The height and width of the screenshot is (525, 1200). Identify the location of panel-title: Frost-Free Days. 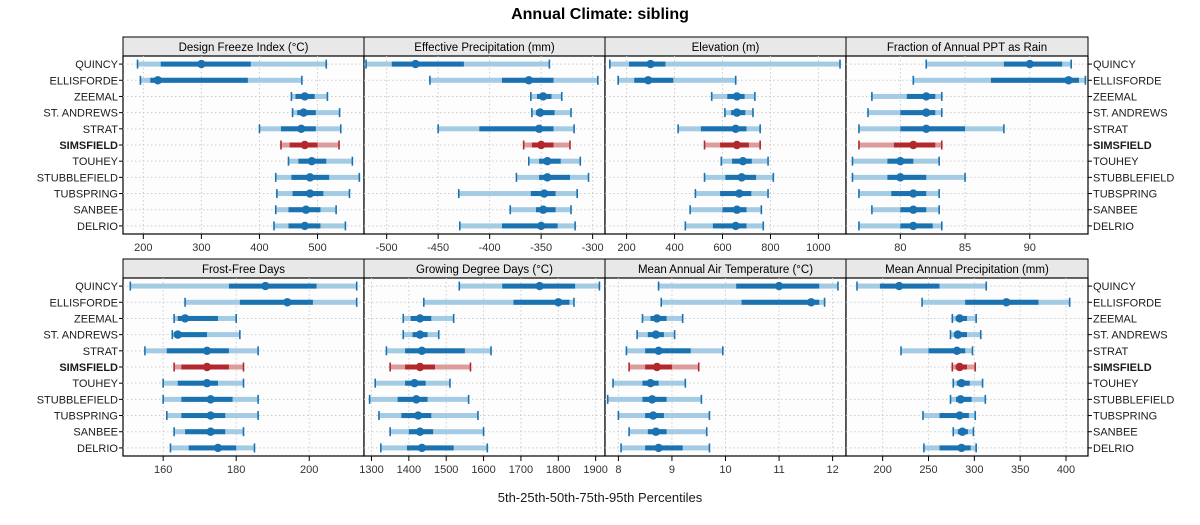
(243, 270).